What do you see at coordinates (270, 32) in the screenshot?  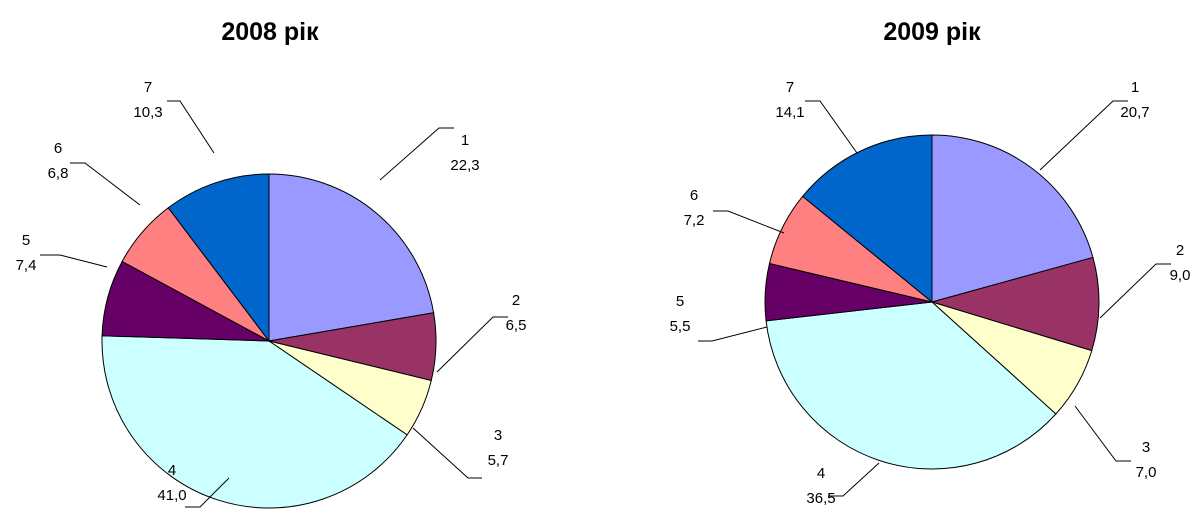 I see `chart-title-2008: 2008 рік` at bounding box center [270, 32].